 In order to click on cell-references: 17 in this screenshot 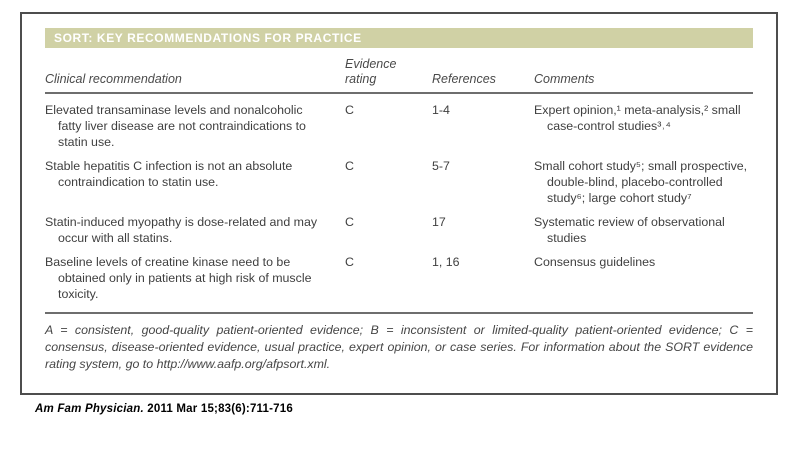, I will do `click(439, 222)`.